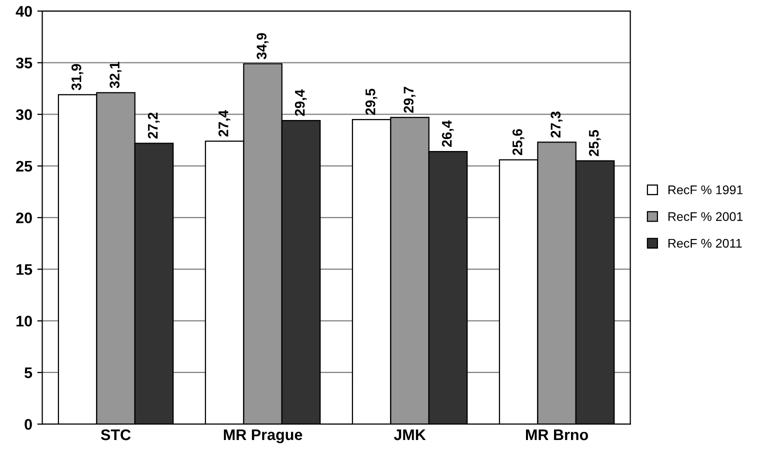  What do you see at coordinates (24, 114) in the screenshot?
I see `y-tick-label: 30` at bounding box center [24, 114].